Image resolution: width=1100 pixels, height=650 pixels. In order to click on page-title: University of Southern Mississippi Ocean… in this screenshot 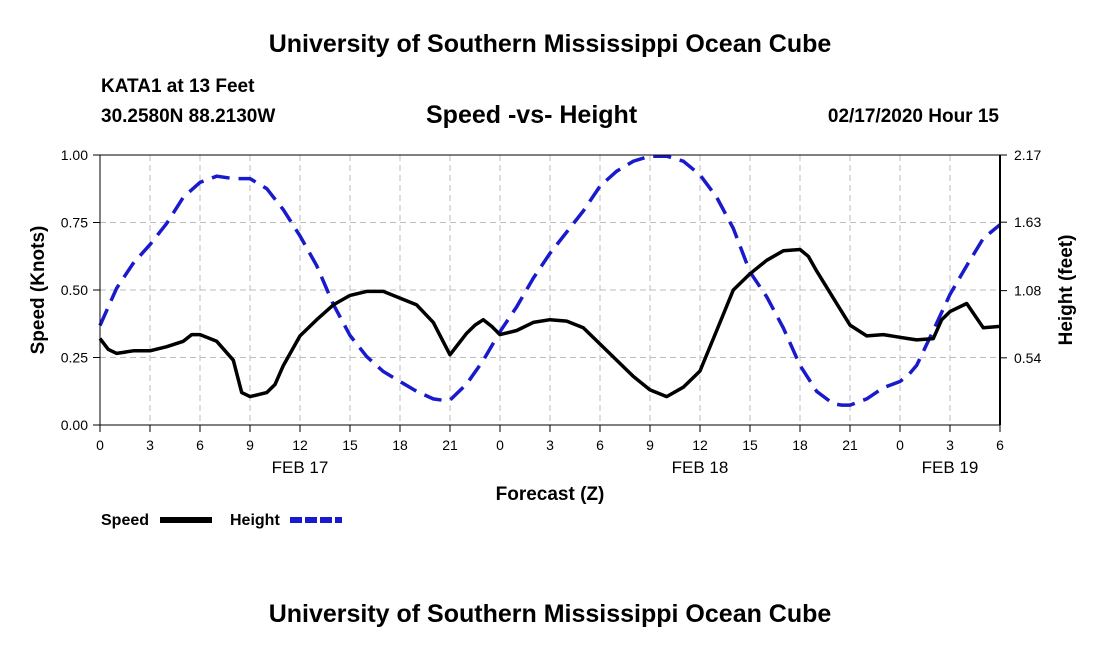, I will do `click(550, 44)`.